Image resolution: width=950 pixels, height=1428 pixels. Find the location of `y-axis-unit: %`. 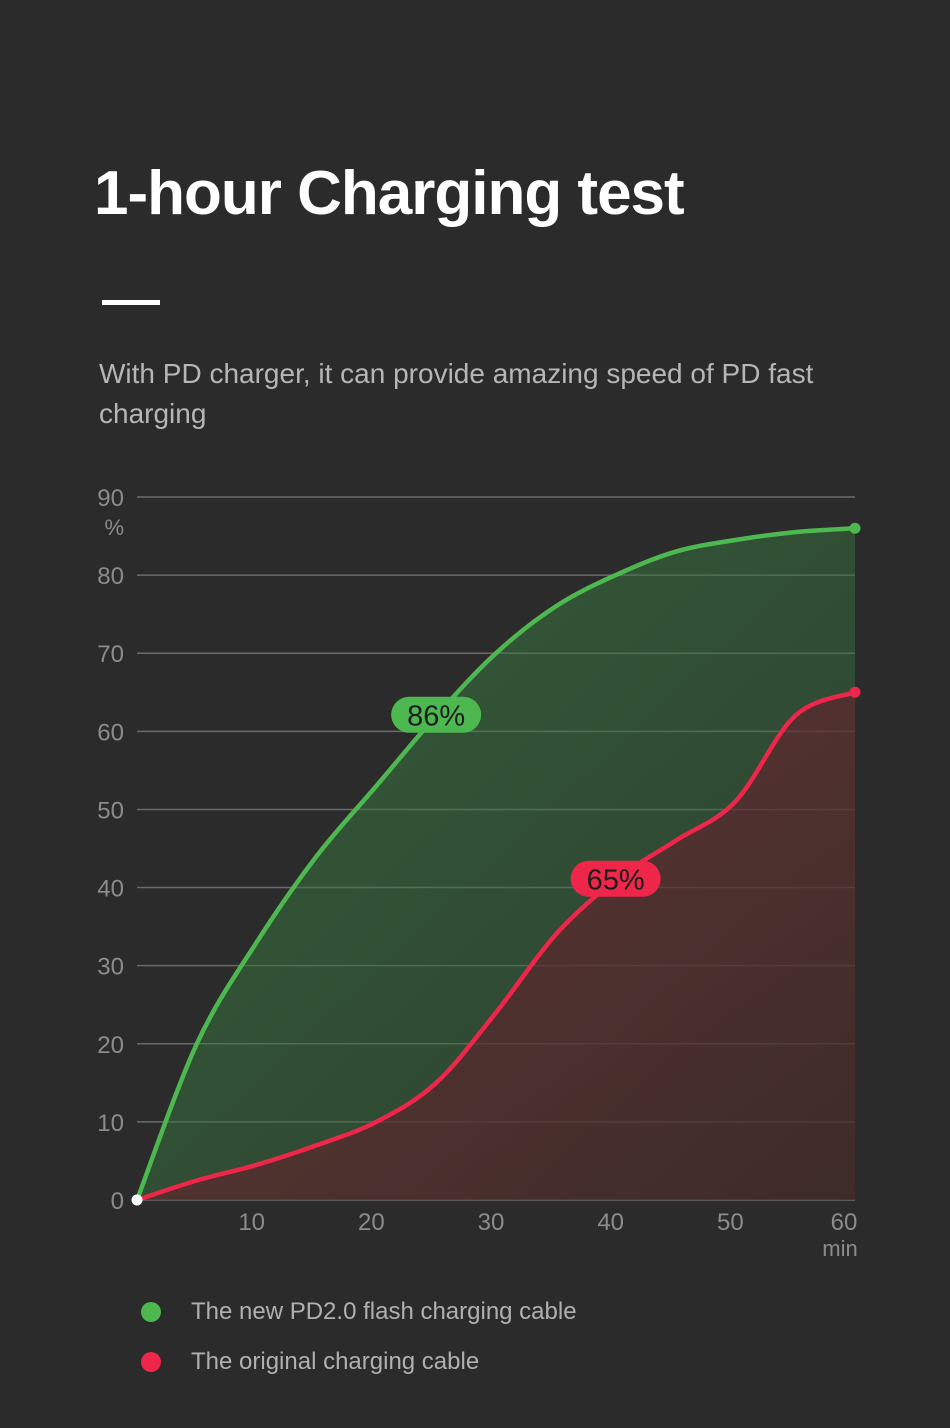

y-axis-unit: % is located at coordinates (114, 527).